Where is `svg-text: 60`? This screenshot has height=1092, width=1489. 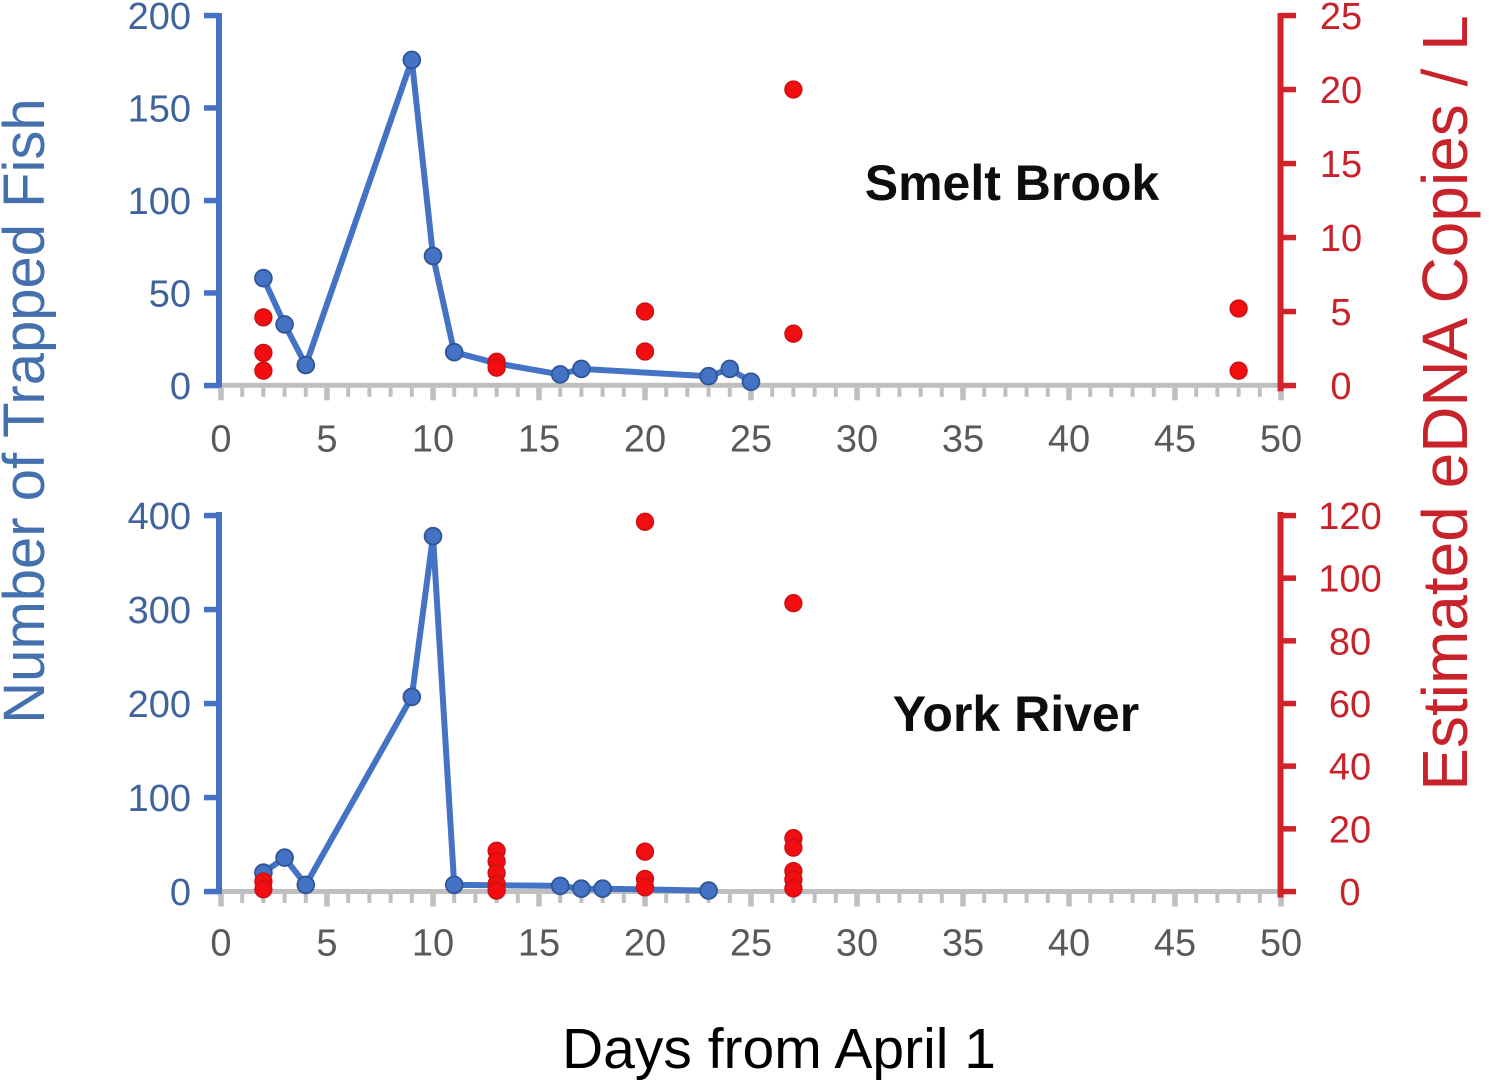 svg-text: 60 is located at coordinates (1350, 705).